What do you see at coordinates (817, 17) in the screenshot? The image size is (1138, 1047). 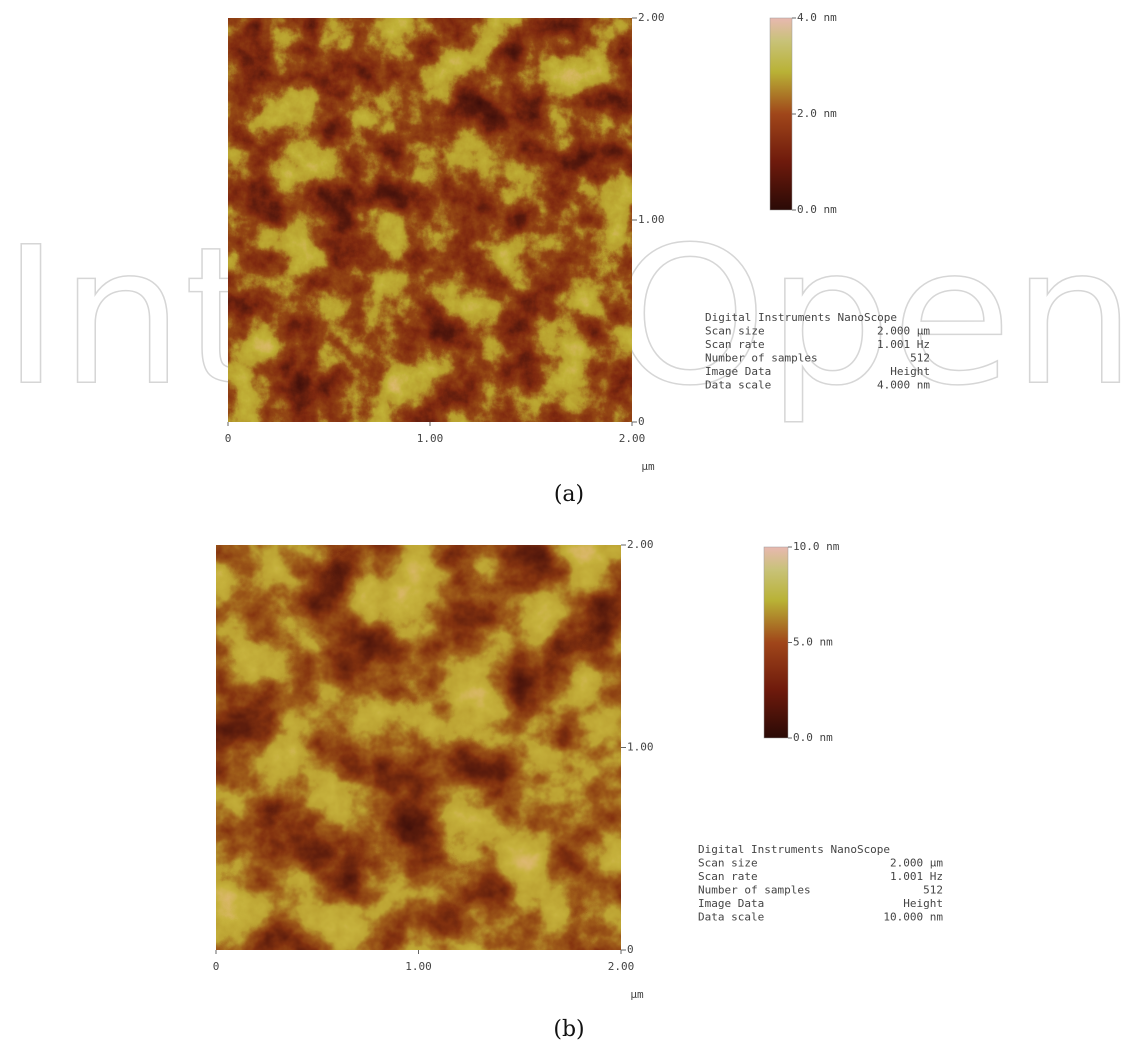 I see `color-bar-label: 4.0 nm` at bounding box center [817, 17].